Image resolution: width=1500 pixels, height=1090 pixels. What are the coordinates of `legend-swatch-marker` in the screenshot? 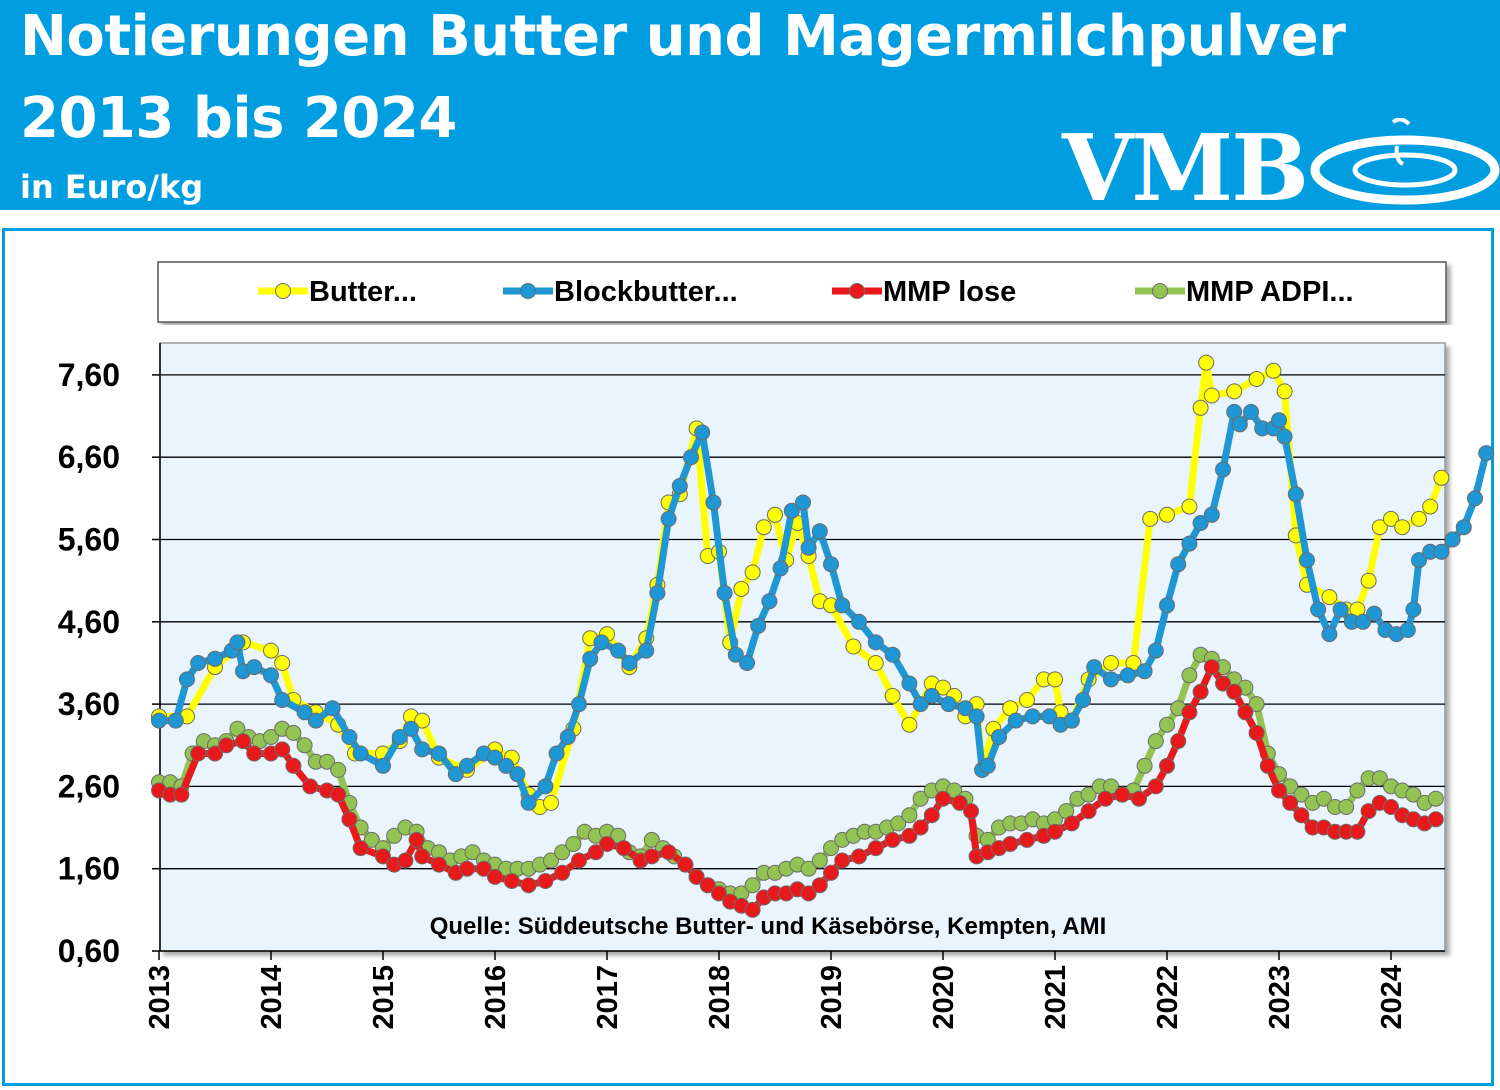 It's located at (857, 291).